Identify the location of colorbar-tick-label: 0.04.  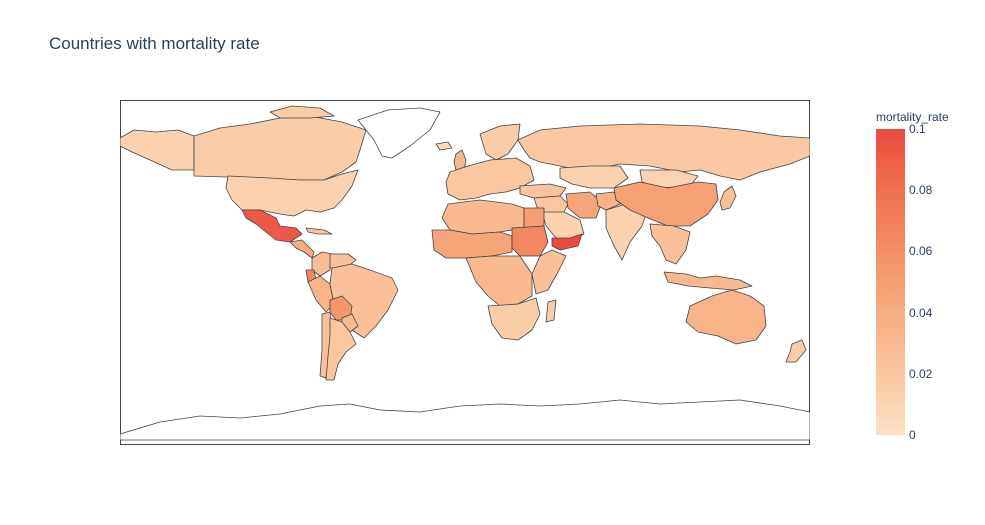
(921, 312).